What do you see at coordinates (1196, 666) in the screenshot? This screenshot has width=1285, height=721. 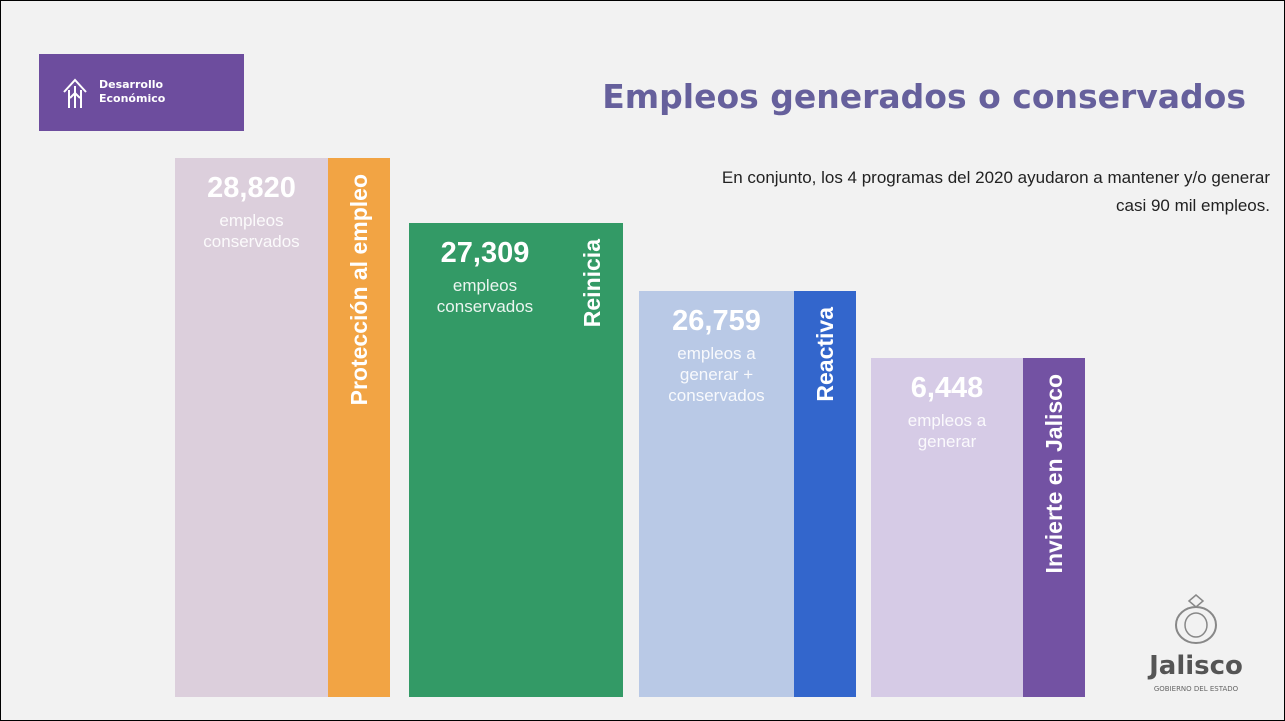 I see `brand: Jalisco` at bounding box center [1196, 666].